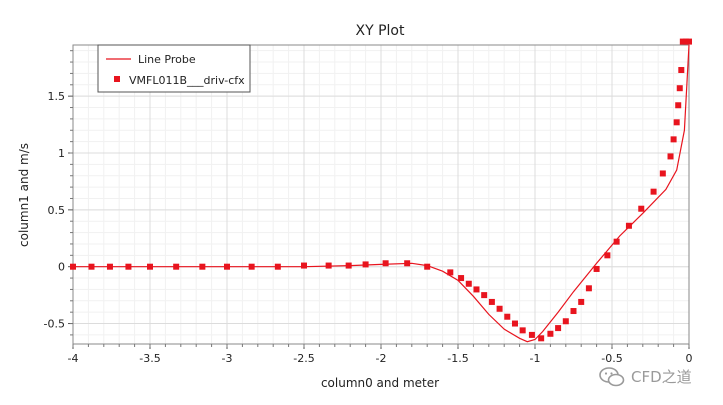 Image resolution: width=723 pixels, height=405 pixels. What do you see at coordinates (57, 96) in the screenshot?
I see `y-tick-label: 1.5` at bounding box center [57, 96].